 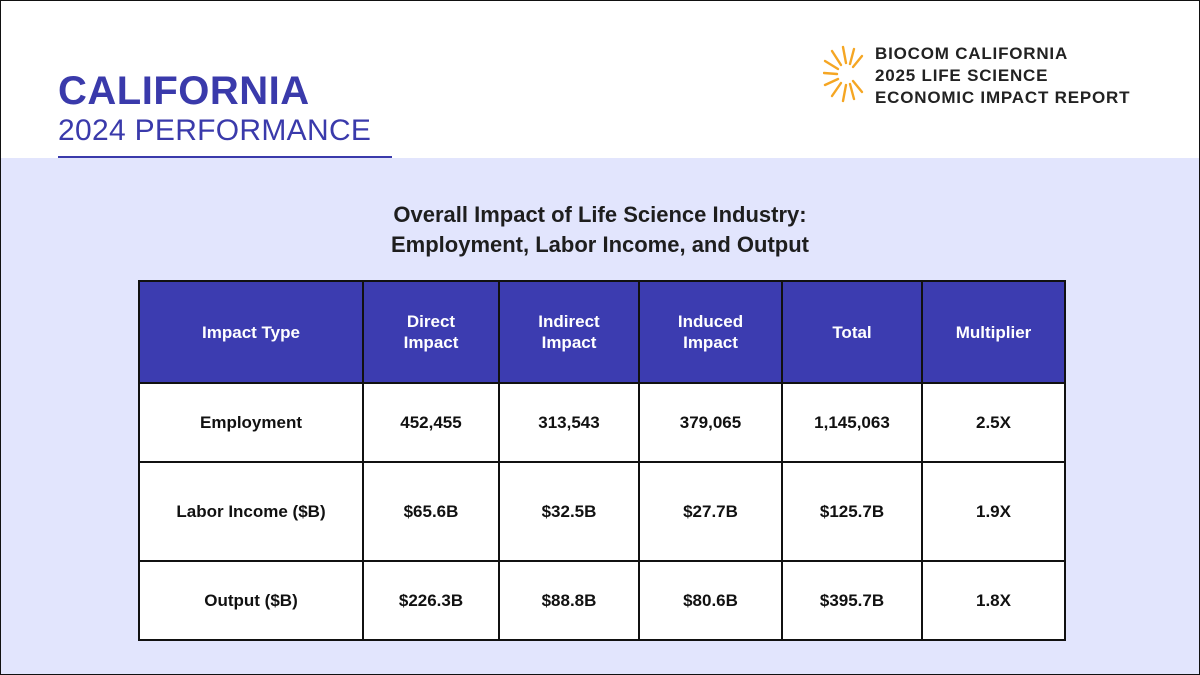 I want to click on table-cell: 313,543, so click(x=569, y=422).